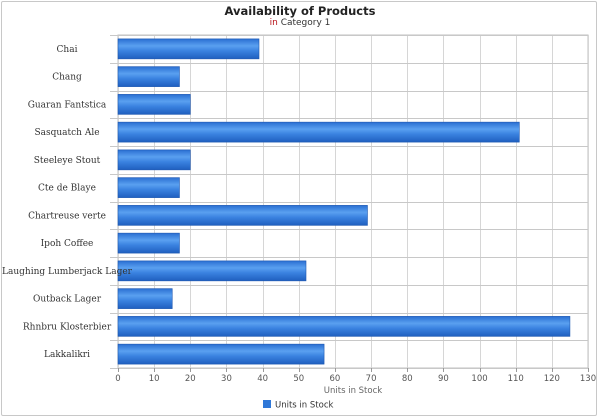 The width and height of the screenshot is (600, 419). What do you see at coordinates (154, 379) in the screenshot?
I see `x-tick-label: 10` at bounding box center [154, 379].